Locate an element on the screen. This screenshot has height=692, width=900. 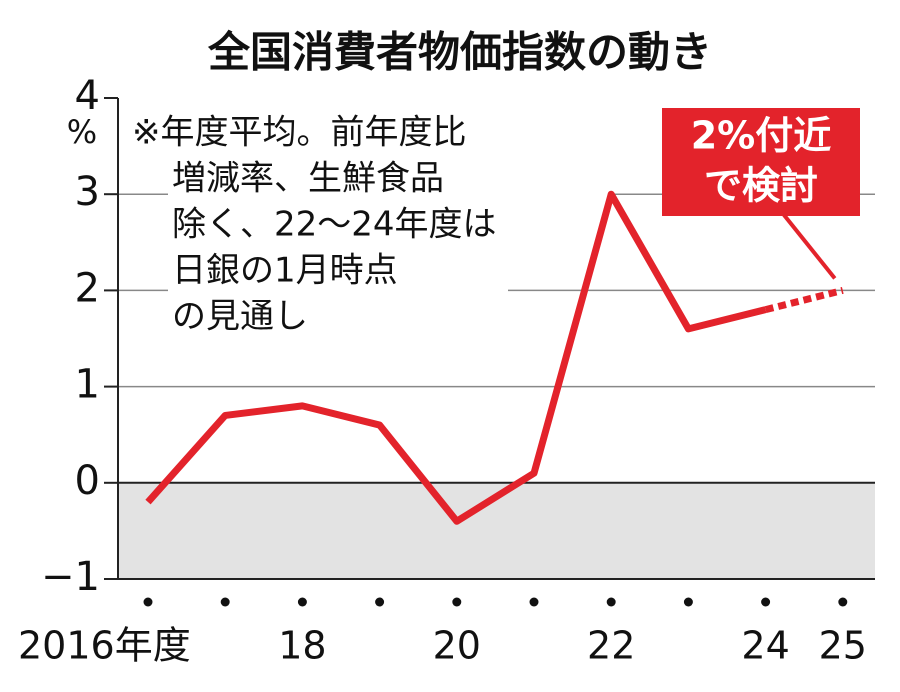
x-tick-label: 18 is located at coordinates (302, 646).